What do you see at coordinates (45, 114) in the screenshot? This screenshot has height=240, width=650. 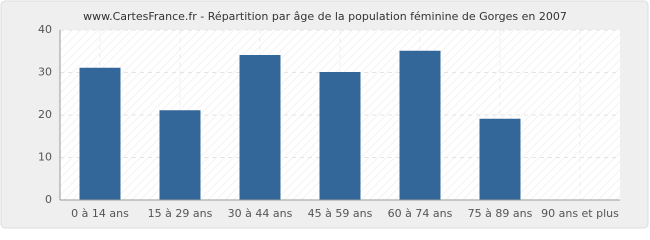 I see `y-tick-label: 20` at bounding box center [45, 114].